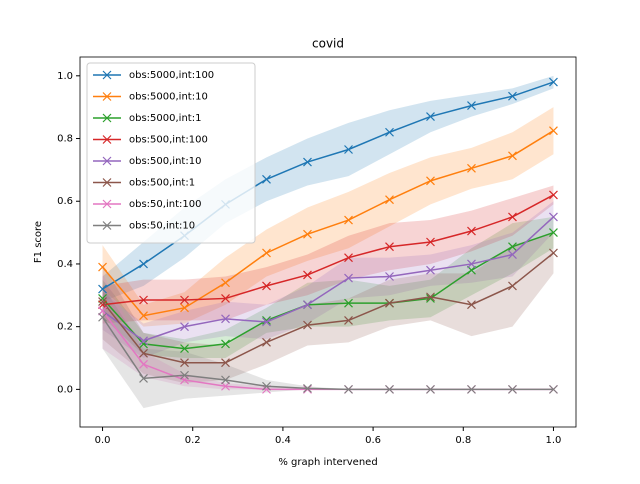 The width and height of the screenshot is (640, 484). Describe the element at coordinates (65, 327) in the screenshot. I see `y-tick-label: 0.2` at that location.